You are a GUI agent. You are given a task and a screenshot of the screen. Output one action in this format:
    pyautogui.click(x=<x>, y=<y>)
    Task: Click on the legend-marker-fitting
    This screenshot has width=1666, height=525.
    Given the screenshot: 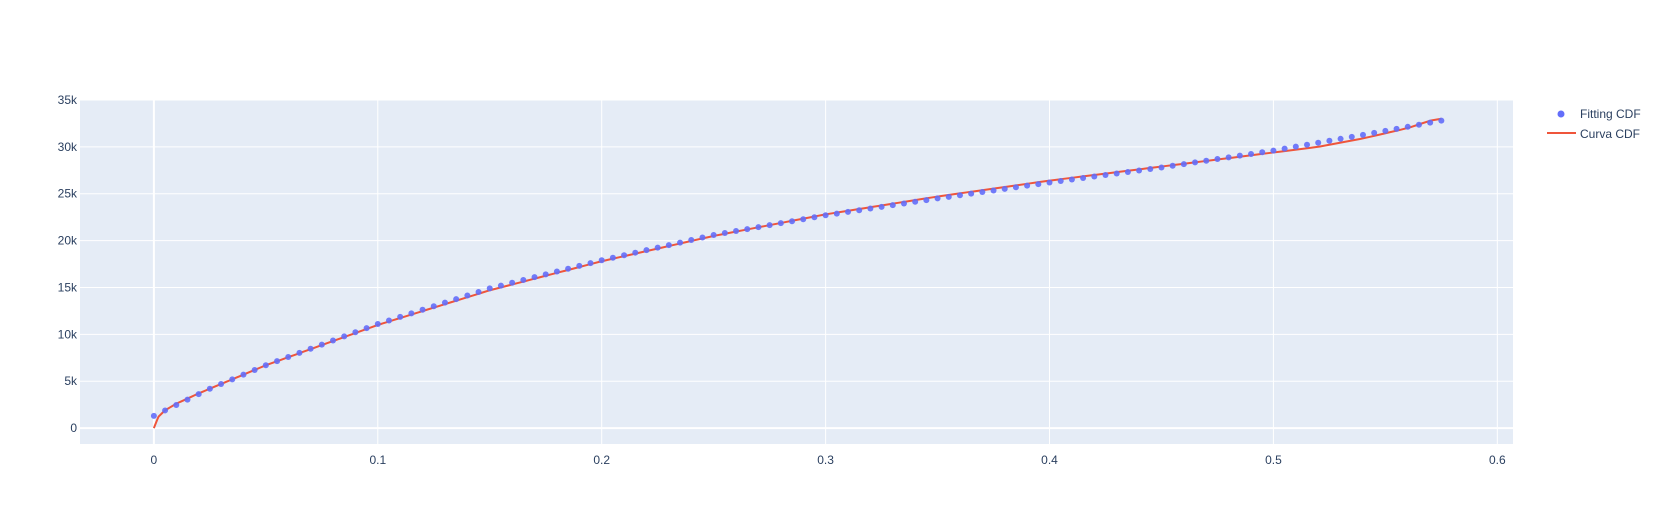 What is the action you would take?
    pyautogui.click(x=1561, y=114)
    